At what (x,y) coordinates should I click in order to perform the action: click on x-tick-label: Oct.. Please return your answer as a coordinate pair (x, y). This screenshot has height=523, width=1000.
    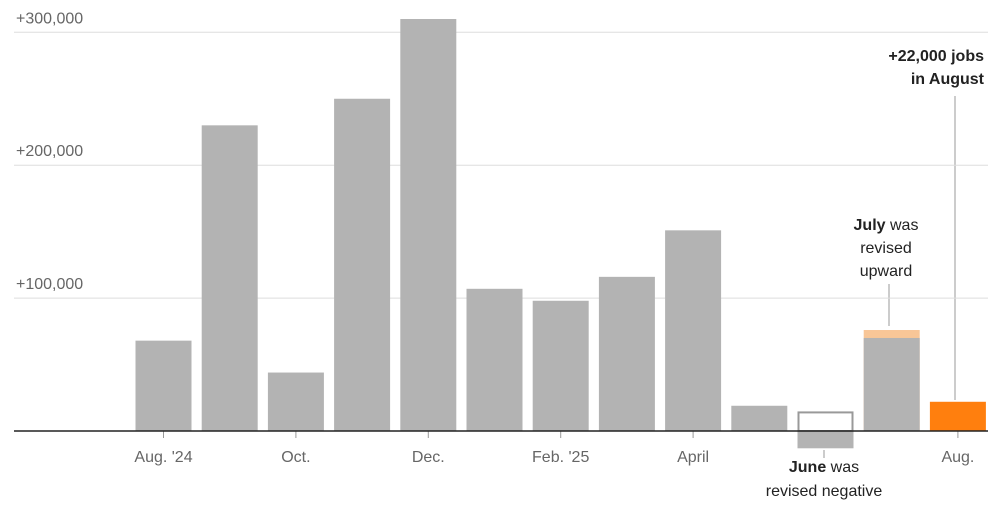
    Looking at the image, I should click on (295, 457).